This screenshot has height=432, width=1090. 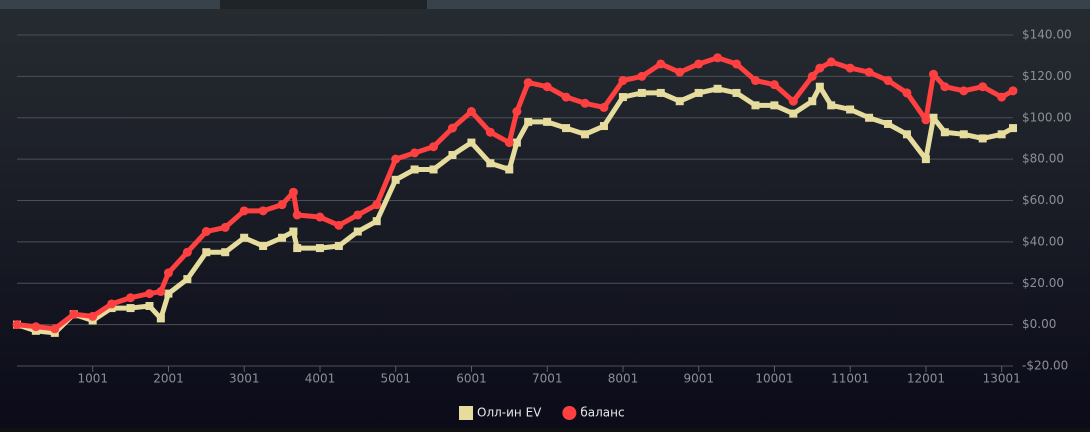 I want to click on x-tick-label: 4001, so click(x=320, y=379).